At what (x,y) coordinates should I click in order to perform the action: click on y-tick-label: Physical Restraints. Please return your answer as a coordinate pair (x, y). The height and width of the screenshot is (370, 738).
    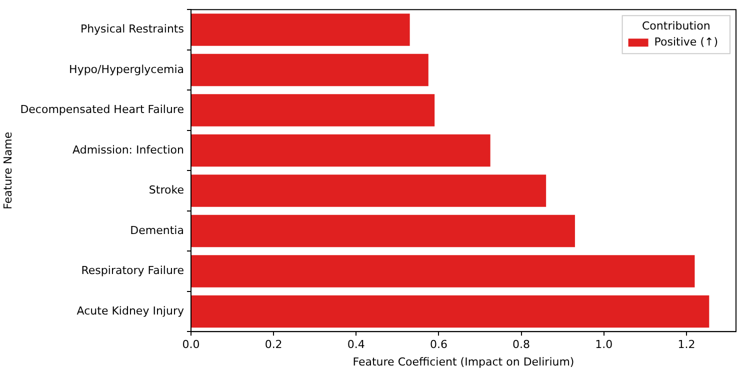
    Looking at the image, I should click on (132, 29).